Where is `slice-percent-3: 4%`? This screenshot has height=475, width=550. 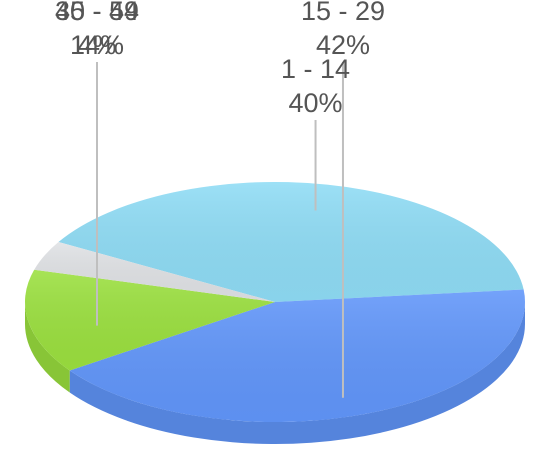
slice-percent-3: 4% is located at coordinates (96, 45).